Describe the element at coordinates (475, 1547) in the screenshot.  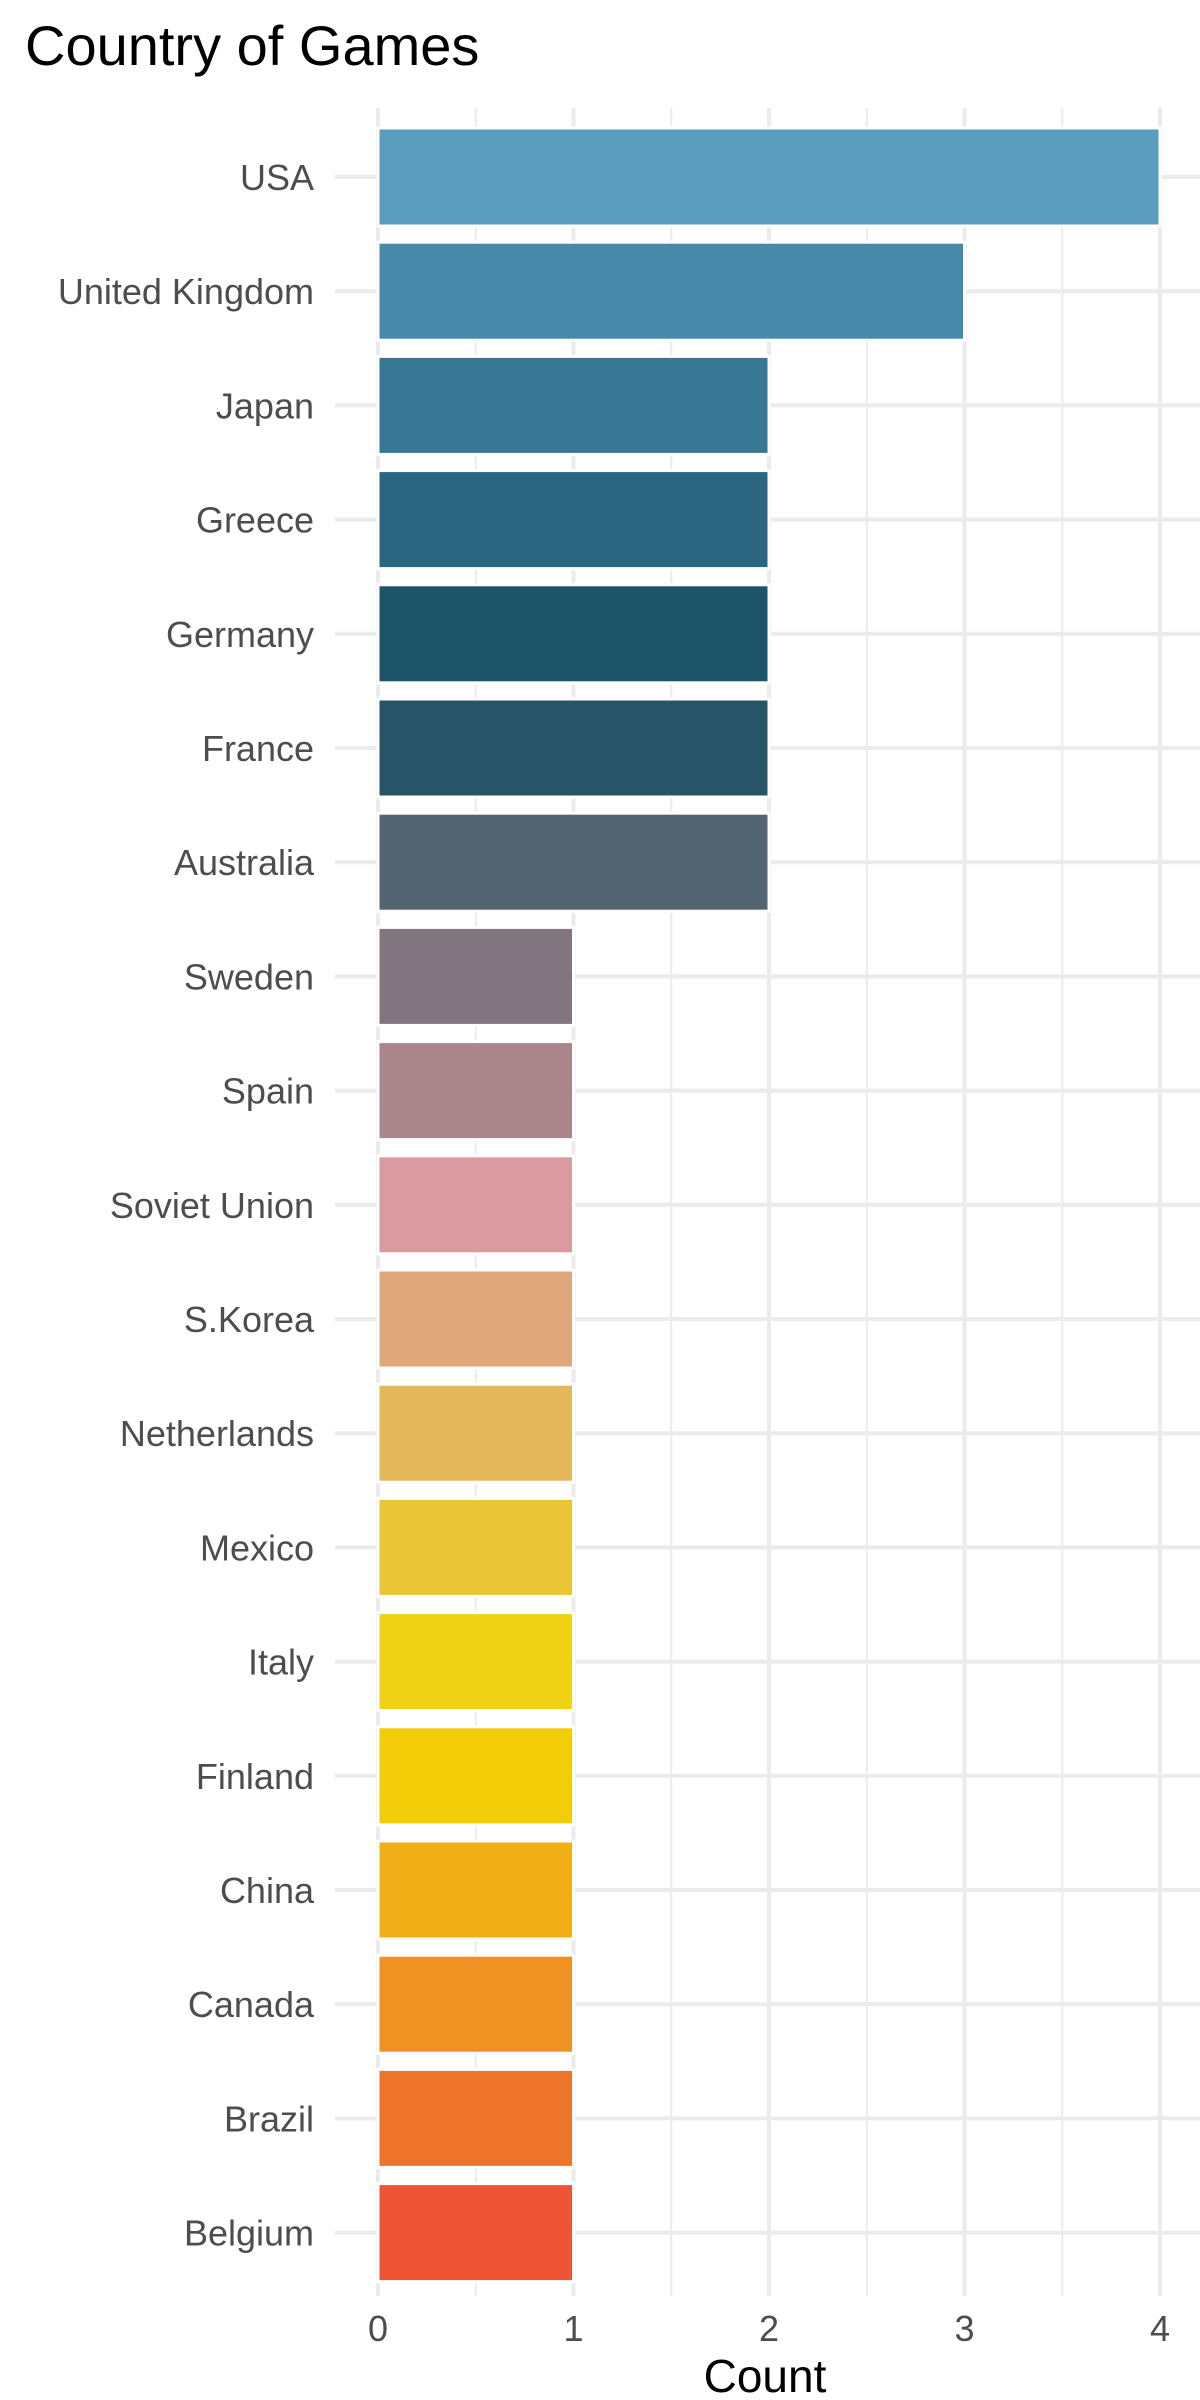
I see `bar-mexico` at that location.